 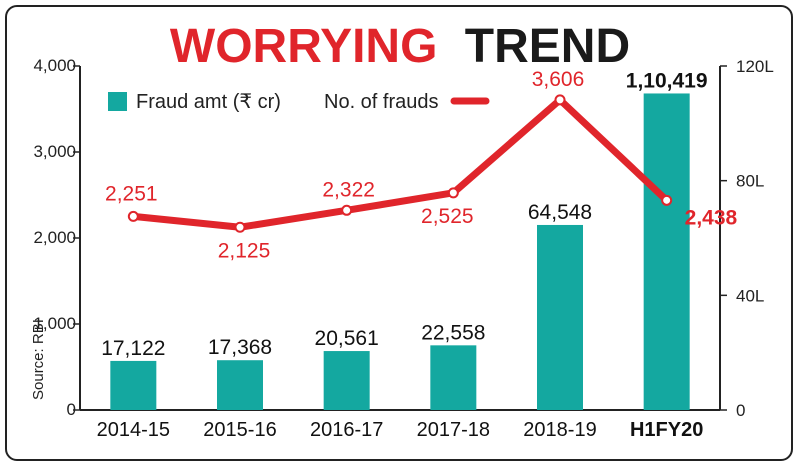 What do you see at coordinates (347, 338) in the screenshot?
I see `fraud-amount-data-label: 20,561` at bounding box center [347, 338].